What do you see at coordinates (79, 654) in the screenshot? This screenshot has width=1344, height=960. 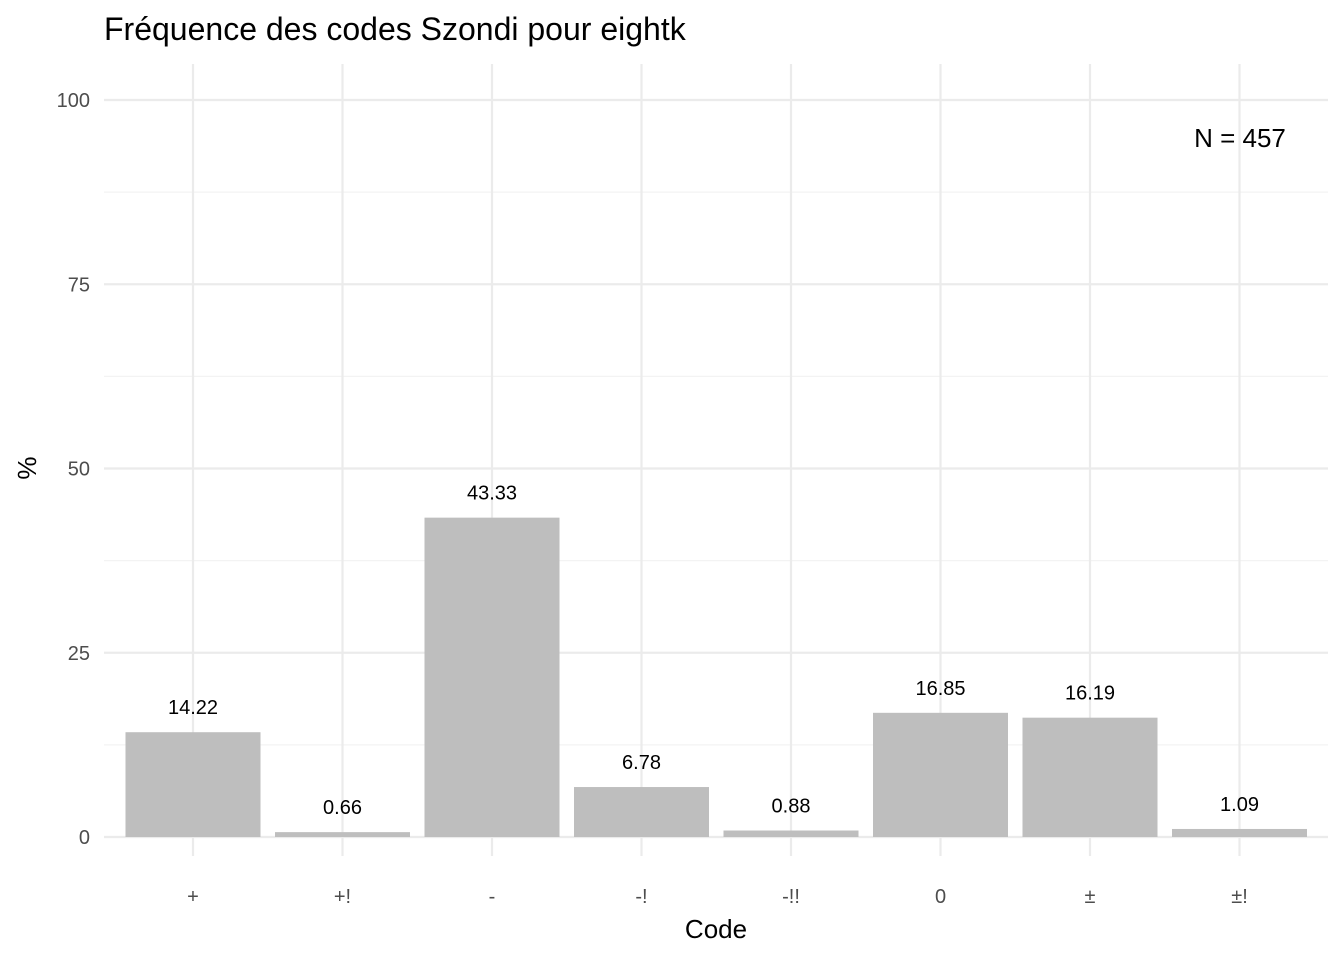 I see `y-tick-label: 25` at bounding box center [79, 654].